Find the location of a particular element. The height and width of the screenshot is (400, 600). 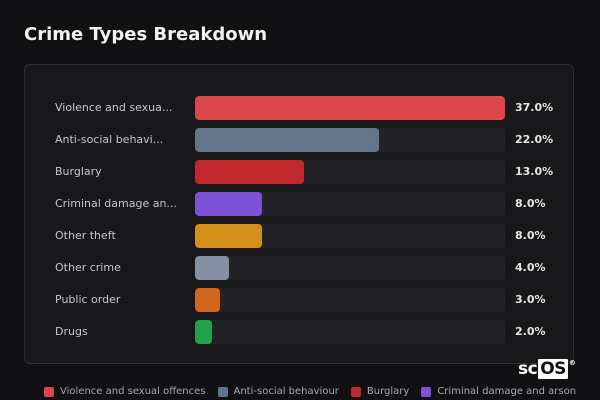

bar-label: Burglary is located at coordinates (78, 171).